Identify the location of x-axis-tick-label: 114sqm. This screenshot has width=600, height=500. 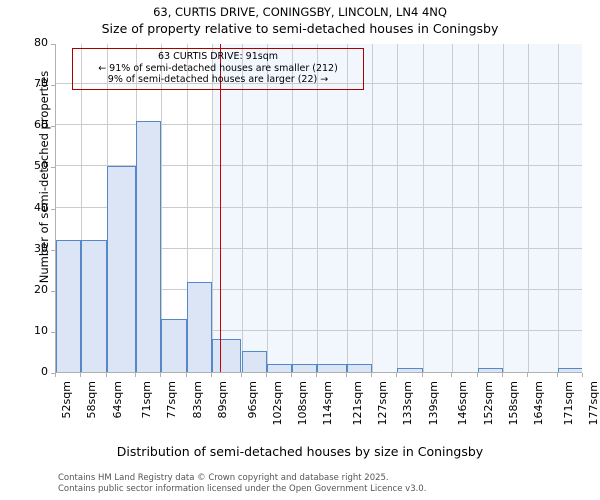
(327, 403).